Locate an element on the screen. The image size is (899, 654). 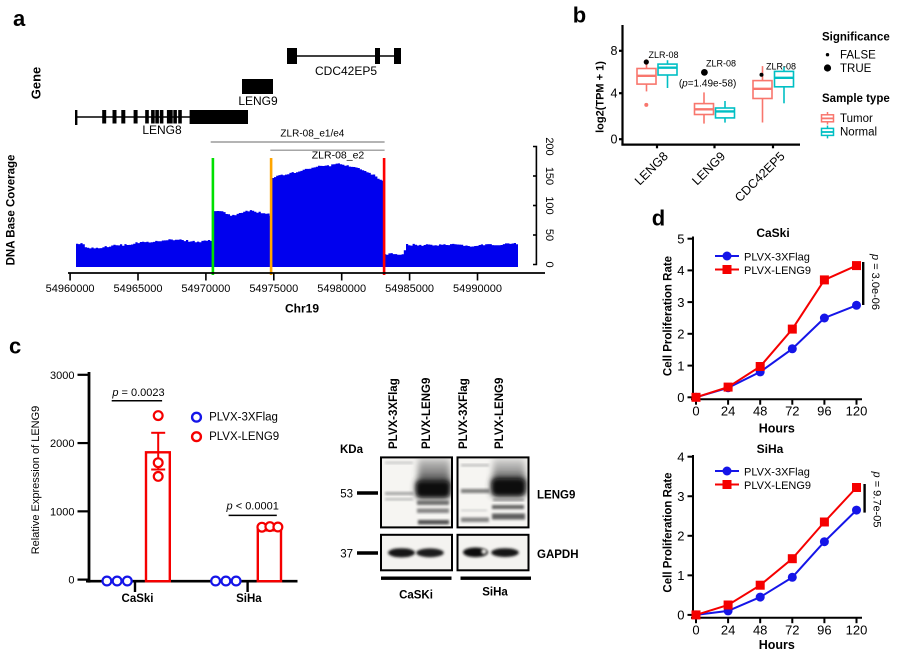
svg-text: c is located at coordinates (15, 346).